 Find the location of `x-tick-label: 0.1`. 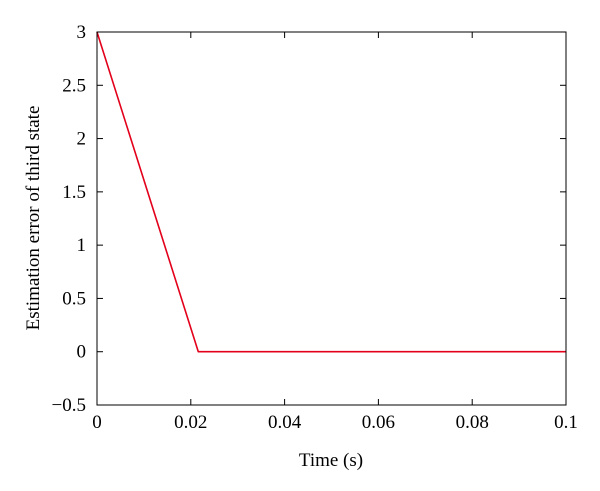

x-tick-label: 0.1 is located at coordinates (566, 422).